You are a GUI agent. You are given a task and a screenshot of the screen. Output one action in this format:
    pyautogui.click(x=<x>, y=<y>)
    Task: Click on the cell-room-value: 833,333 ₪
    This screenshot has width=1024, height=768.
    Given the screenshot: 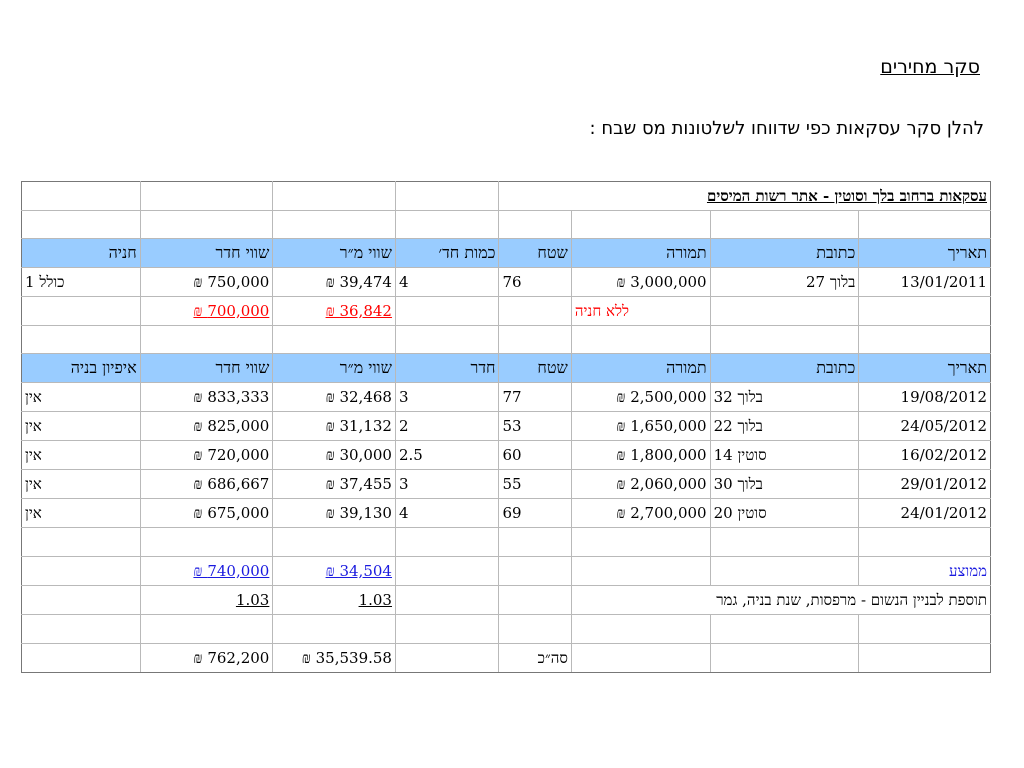 What is the action you would take?
    pyautogui.click(x=206, y=397)
    